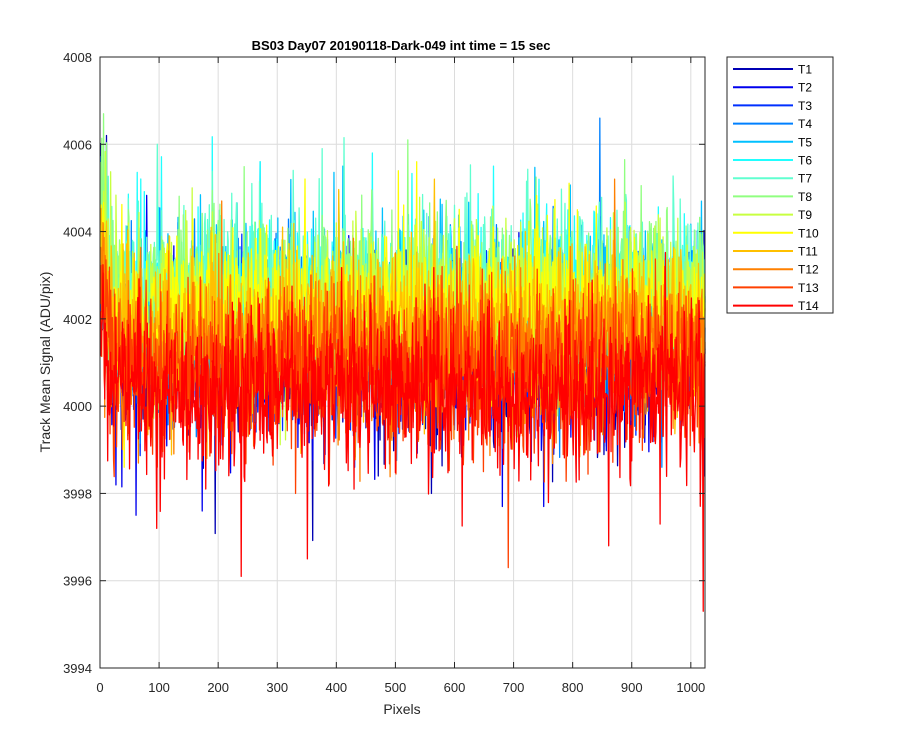 The width and height of the screenshot is (900, 750). What do you see at coordinates (808, 288) in the screenshot?
I see `legend-label-t13: T13` at bounding box center [808, 288].